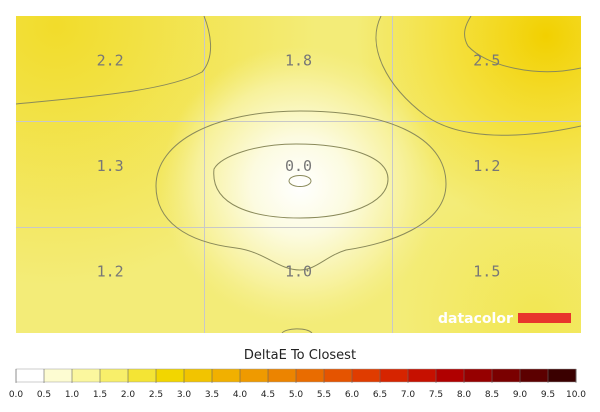 This screenshot has width=600, height=412. I want to click on colorbar-tick-label: 6.5, so click(380, 395).